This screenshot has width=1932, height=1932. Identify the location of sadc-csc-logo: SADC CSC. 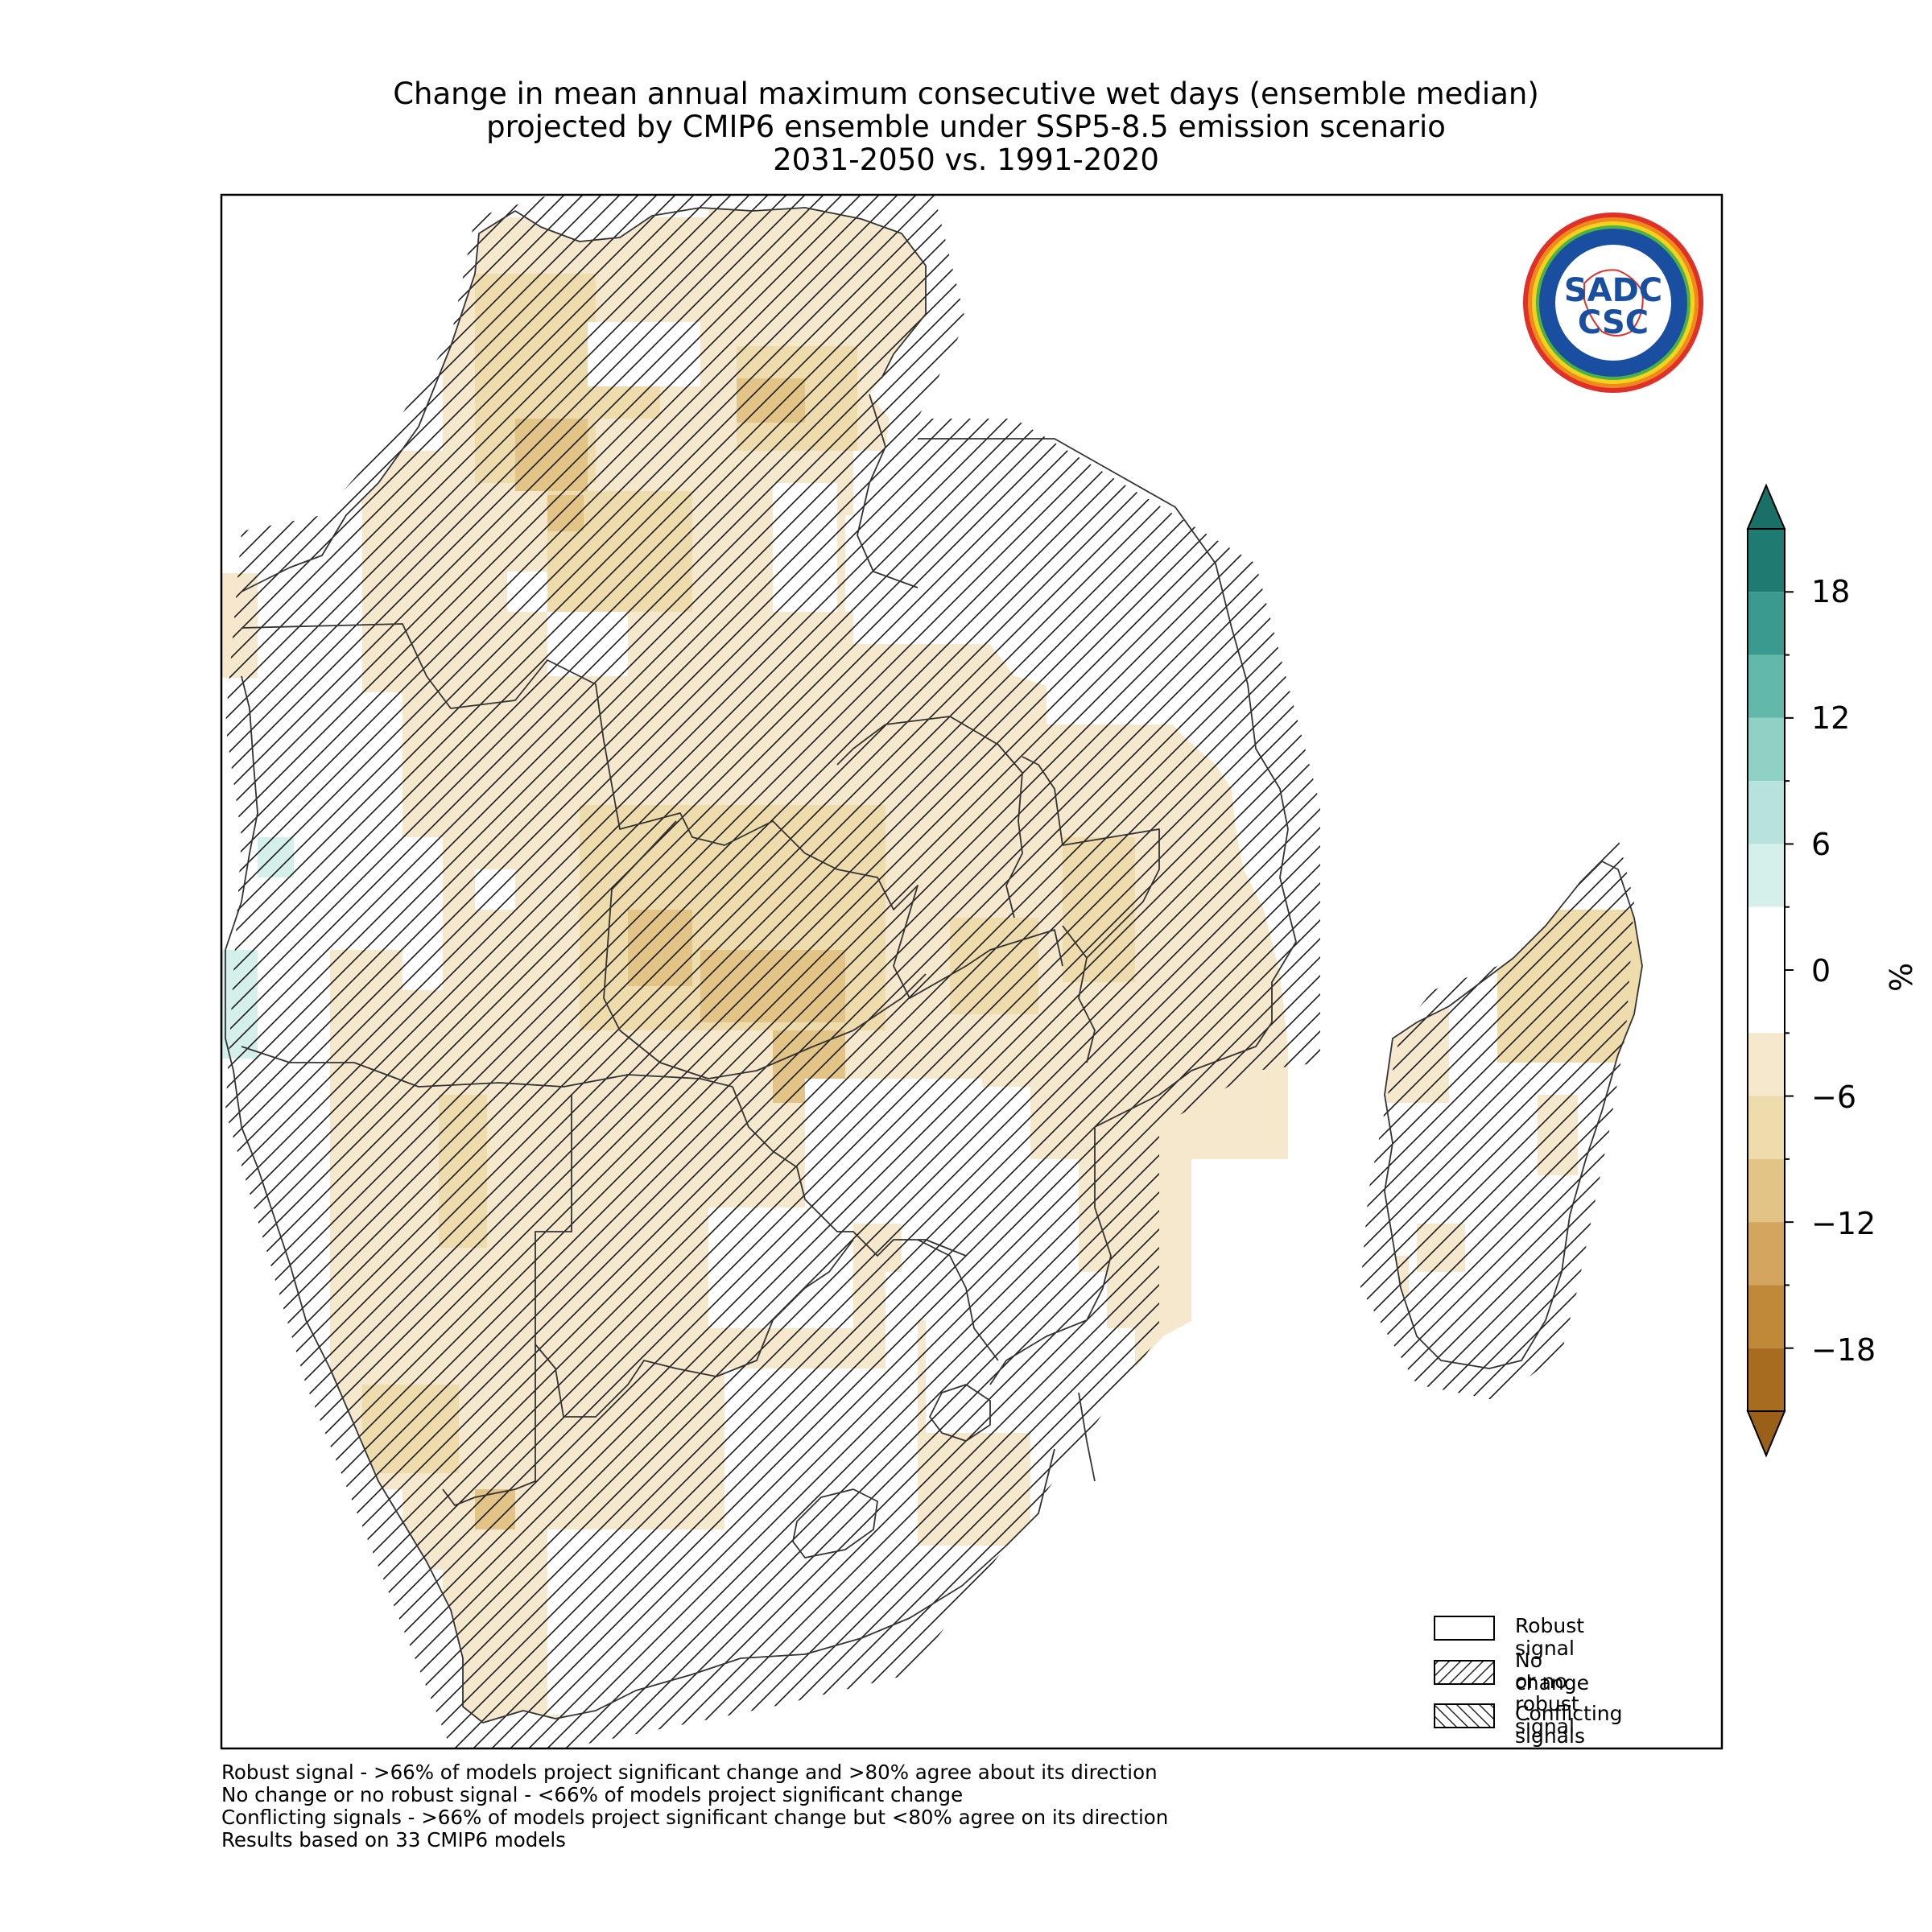
(1613, 303).